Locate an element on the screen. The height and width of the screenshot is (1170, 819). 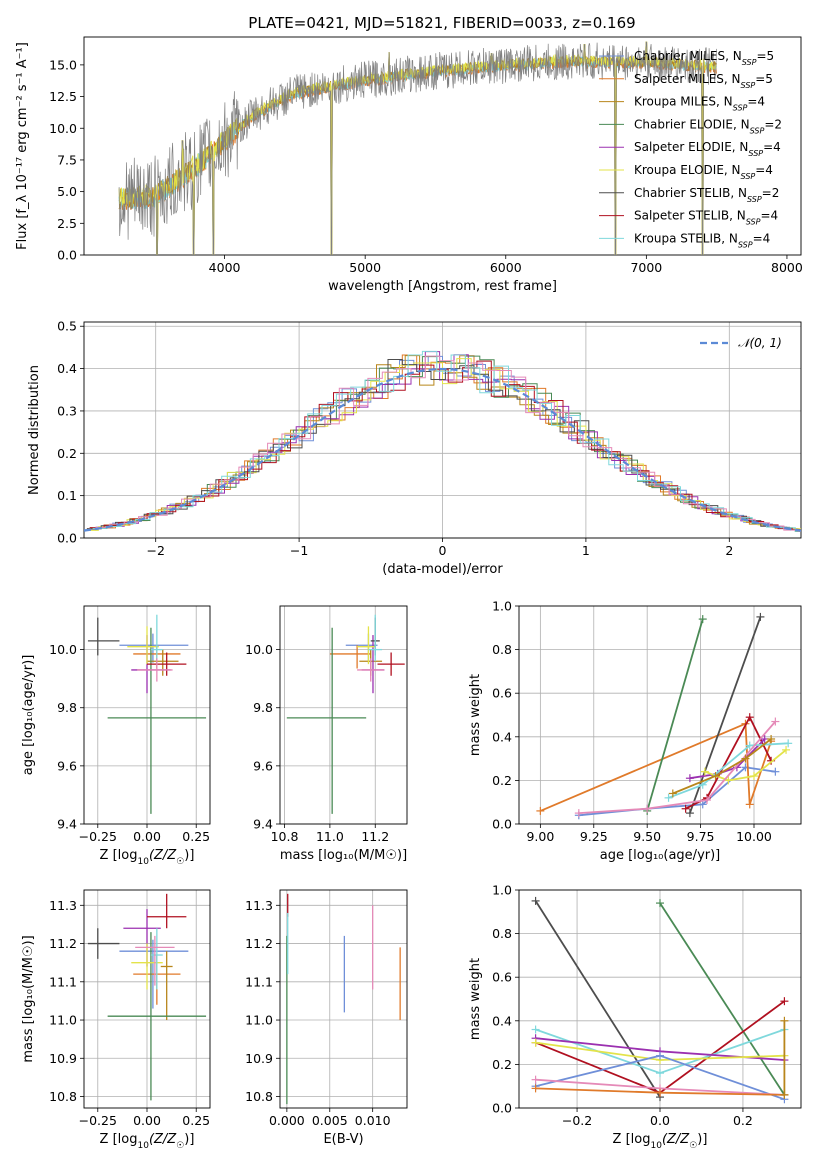
y-axis-label: mass weight is located at coordinates (475, 715).